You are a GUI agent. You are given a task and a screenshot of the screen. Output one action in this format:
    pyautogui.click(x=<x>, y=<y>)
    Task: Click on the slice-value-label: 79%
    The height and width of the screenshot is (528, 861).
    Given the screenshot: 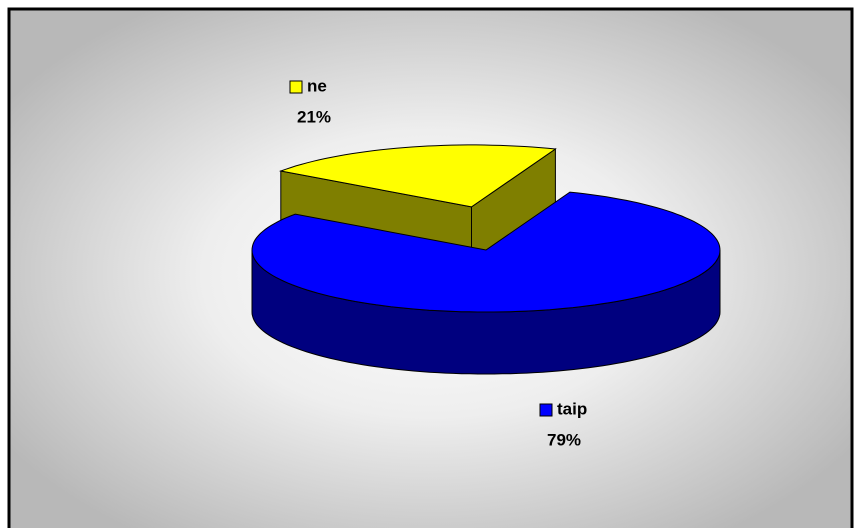 What is the action you would take?
    pyautogui.click(x=564, y=439)
    